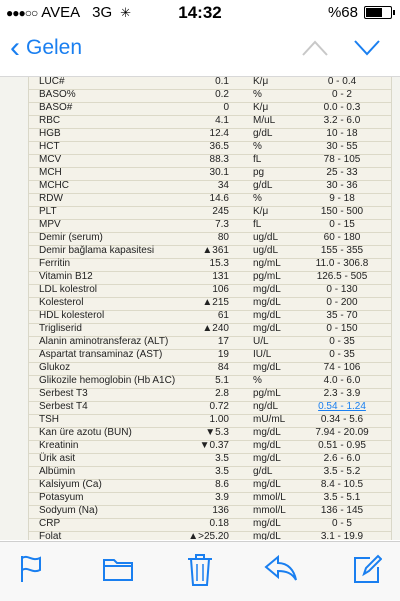 This screenshot has height=601, width=400. What do you see at coordinates (107, 380) in the screenshot?
I see `test-name: Glikozile hemoglobin (Hb A1C)` at bounding box center [107, 380].